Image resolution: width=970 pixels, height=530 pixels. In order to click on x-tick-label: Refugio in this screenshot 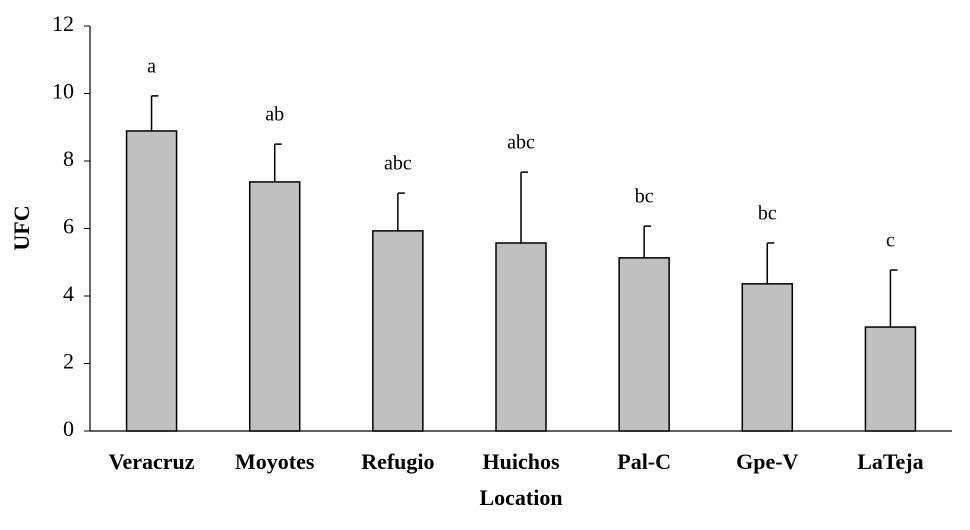, I will do `click(397, 461)`.